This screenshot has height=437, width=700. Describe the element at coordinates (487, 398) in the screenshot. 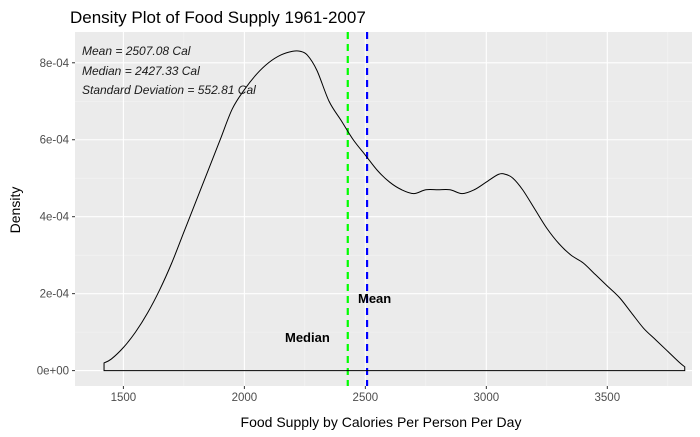

I see `x-tick-label: 3000` at that location.